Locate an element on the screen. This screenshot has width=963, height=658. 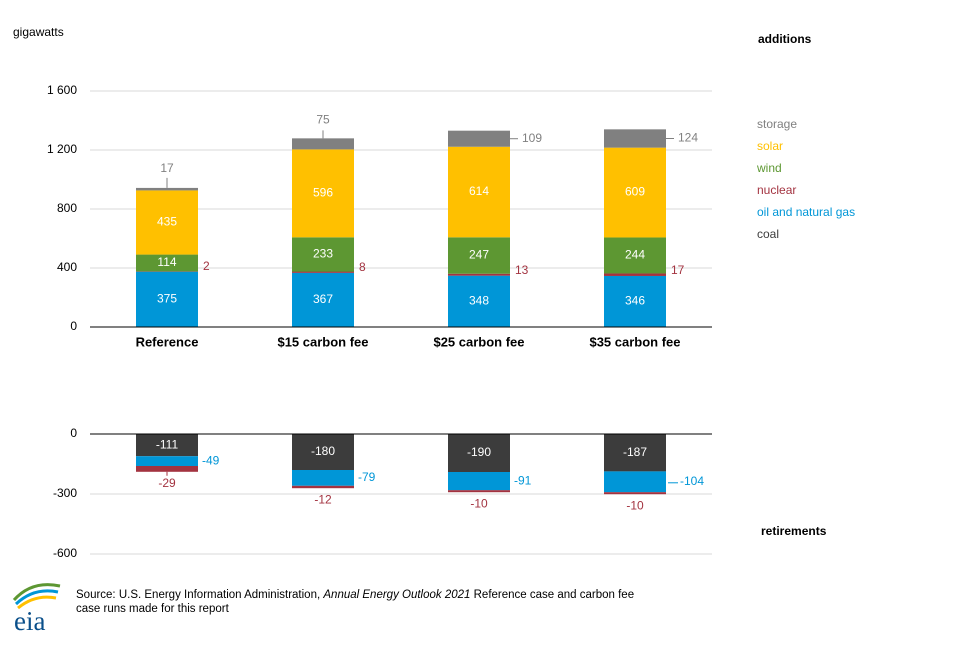
data-label-nuclear: 2 is located at coordinates (206, 266).